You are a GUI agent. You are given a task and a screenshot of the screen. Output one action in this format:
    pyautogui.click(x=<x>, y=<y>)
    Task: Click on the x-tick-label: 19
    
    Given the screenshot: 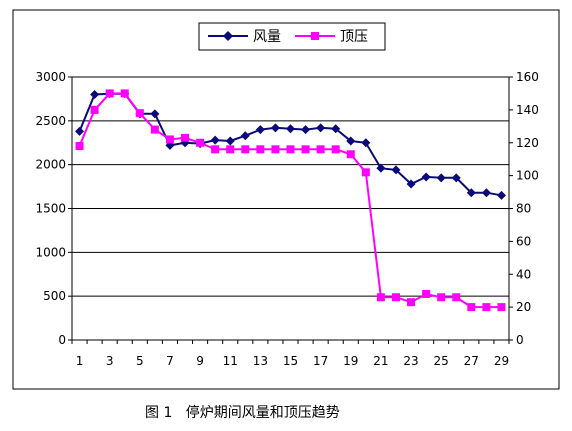 What is the action you would take?
    pyautogui.click(x=350, y=361)
    